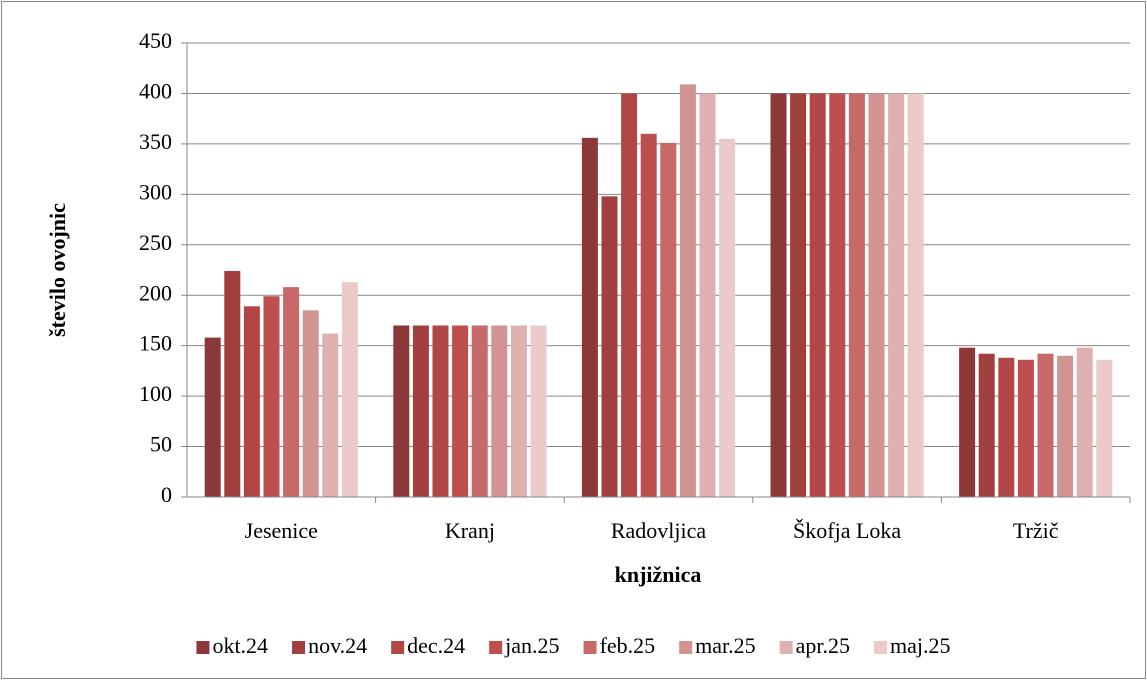 The image size is (1147, 680). Describe the element at coordinates (155, 90) in the screenshot. I see `y-tick-label: 400` at that location.